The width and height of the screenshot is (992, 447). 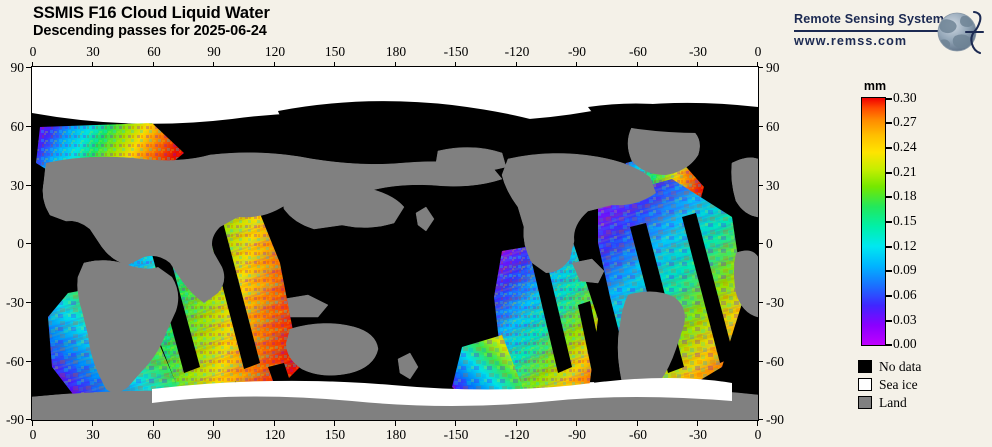 What do you see at coordinates (865, 384) in the screenshot?
I see `legend-swatch-sea-ice` at bounding box center [865, 384].